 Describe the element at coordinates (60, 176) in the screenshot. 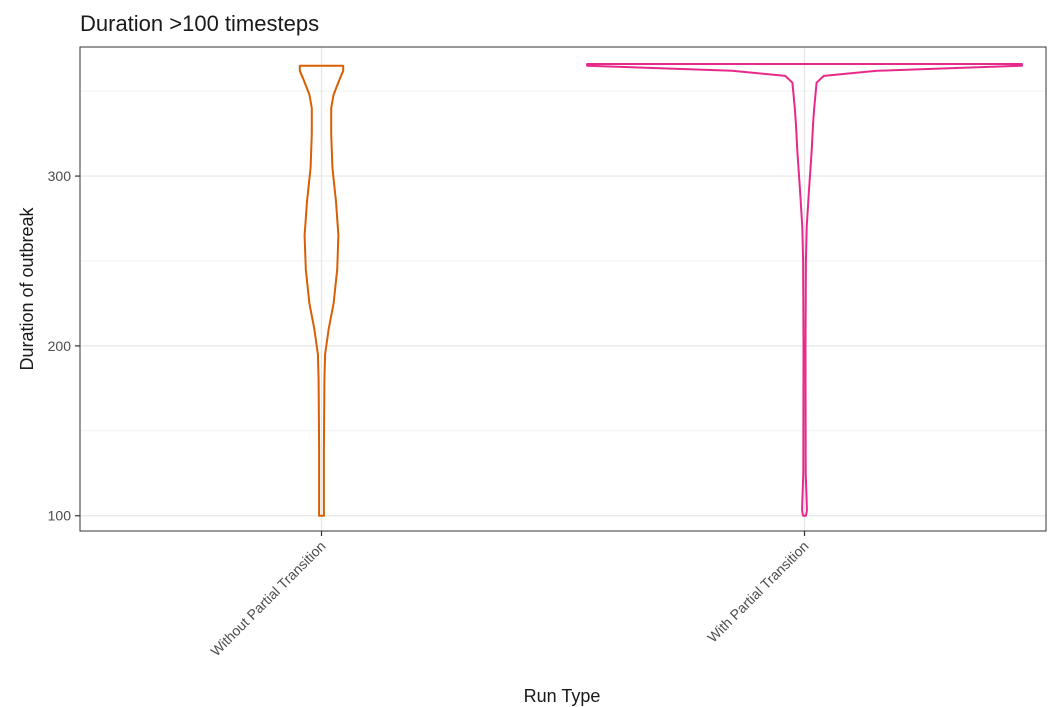

I see `y-tick-label: 300` at that location.